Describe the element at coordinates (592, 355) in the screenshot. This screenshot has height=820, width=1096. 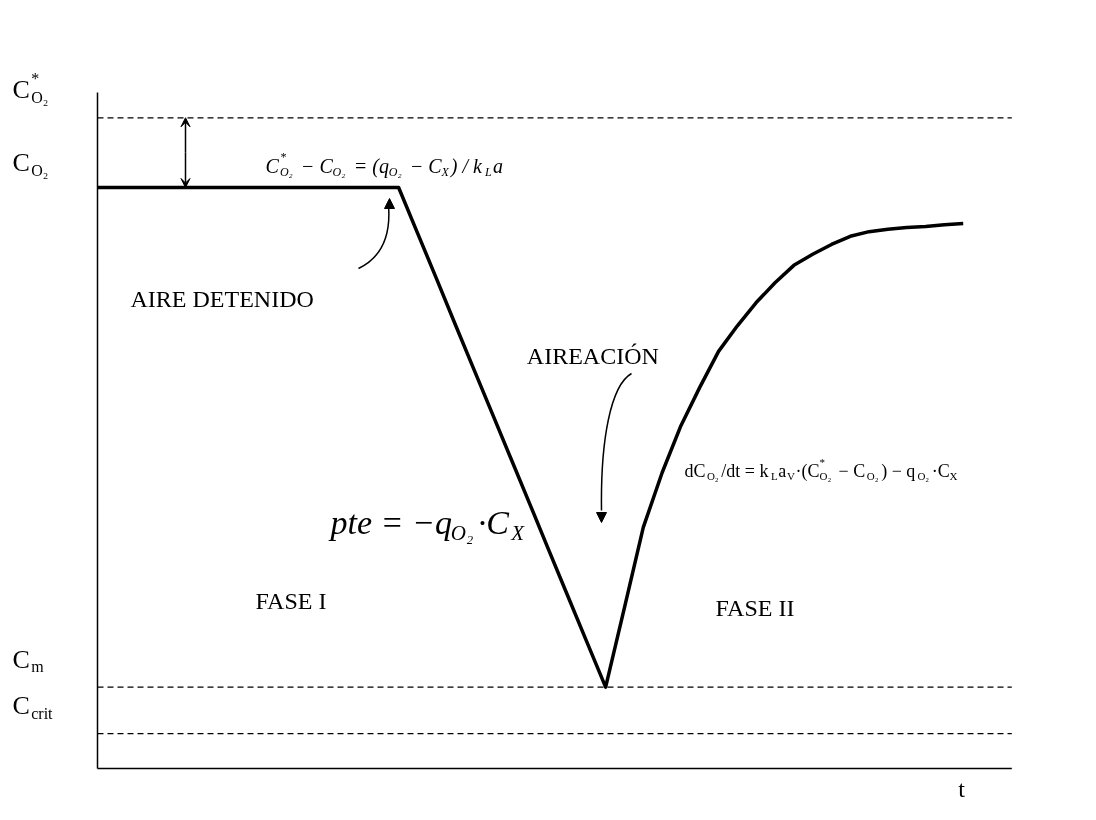
I see `annotation: AIREACIÓN` at that location.